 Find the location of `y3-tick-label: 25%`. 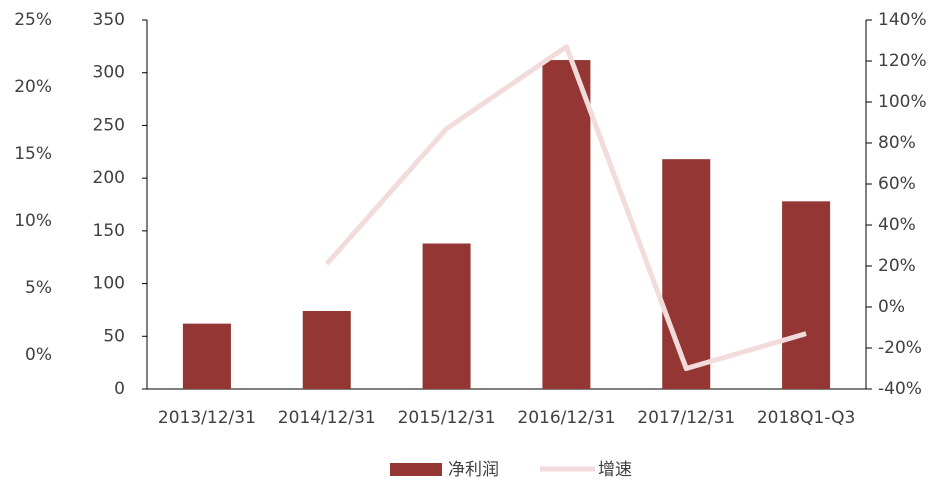

y3-tick-label: 25% is located at coordinates (33, 20).